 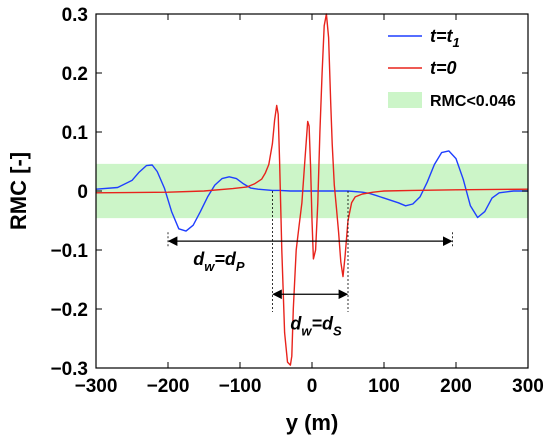 I want to click on x-tick-label: −300, so click(x=96, y=386).